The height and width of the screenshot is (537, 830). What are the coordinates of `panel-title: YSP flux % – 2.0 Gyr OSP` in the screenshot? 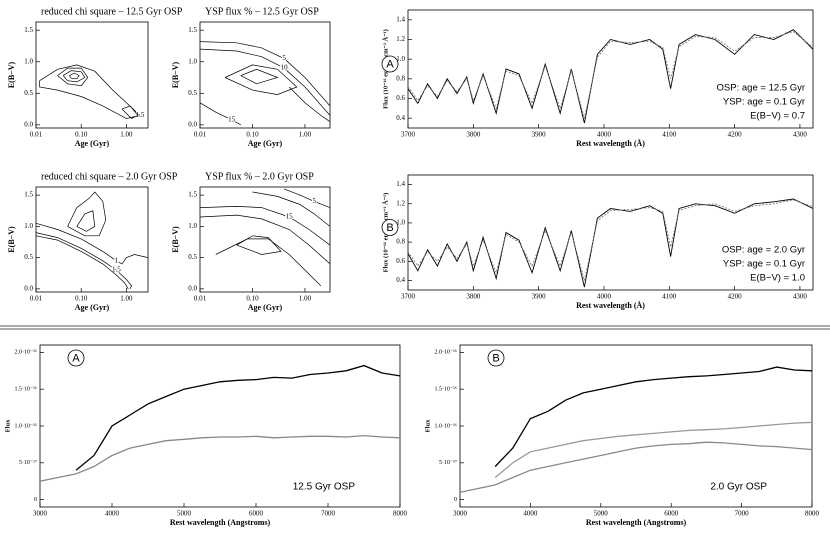 It's located at (259, 176).